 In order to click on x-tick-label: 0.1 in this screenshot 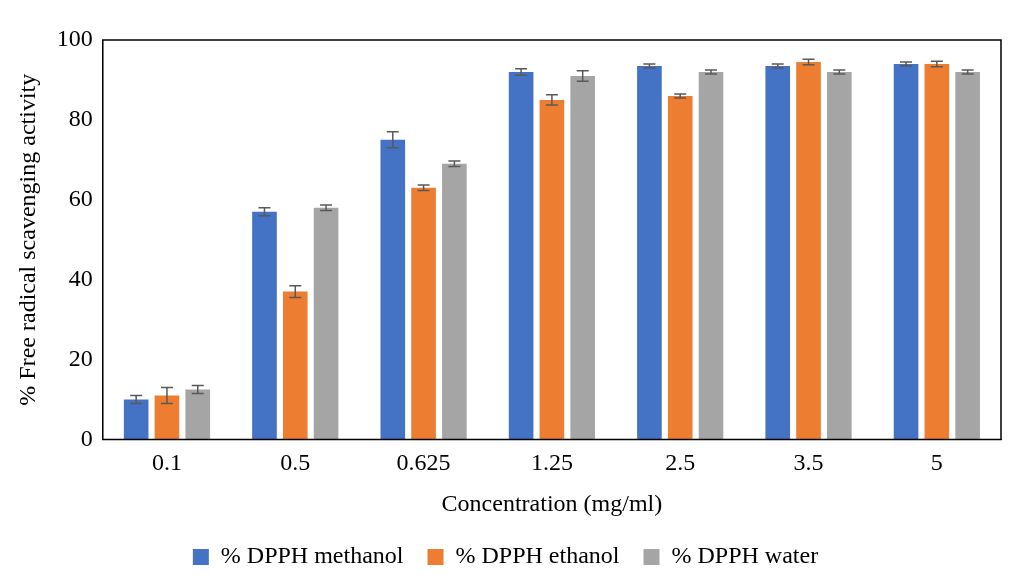, I will do `click(166, 462)`.